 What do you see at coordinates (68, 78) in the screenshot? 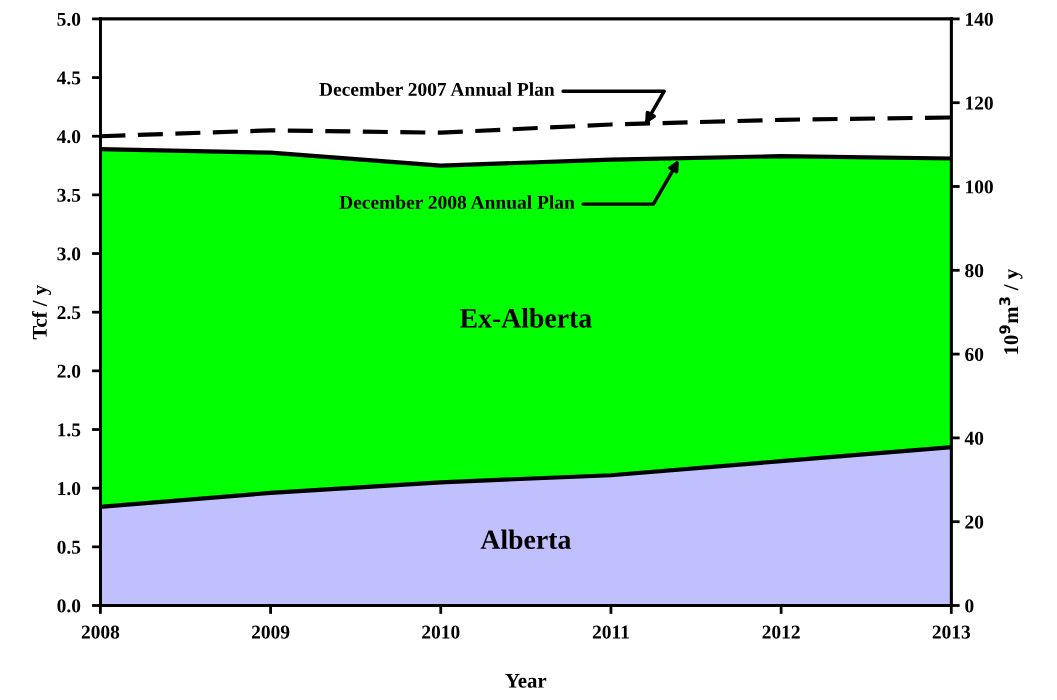
I see `y-tick-label: 4.5` at bounding box center [68, 78].